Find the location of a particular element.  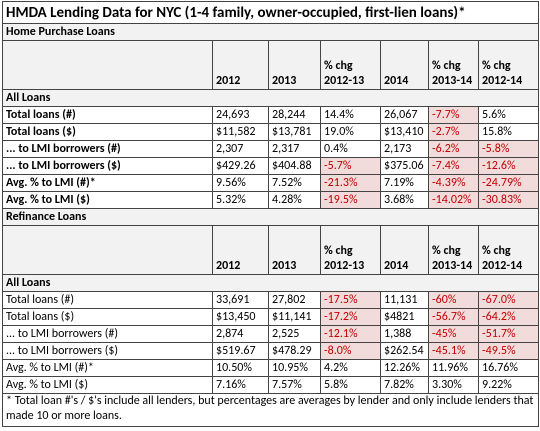

data-cell: $262.54 is located at coordinates (404, 351).